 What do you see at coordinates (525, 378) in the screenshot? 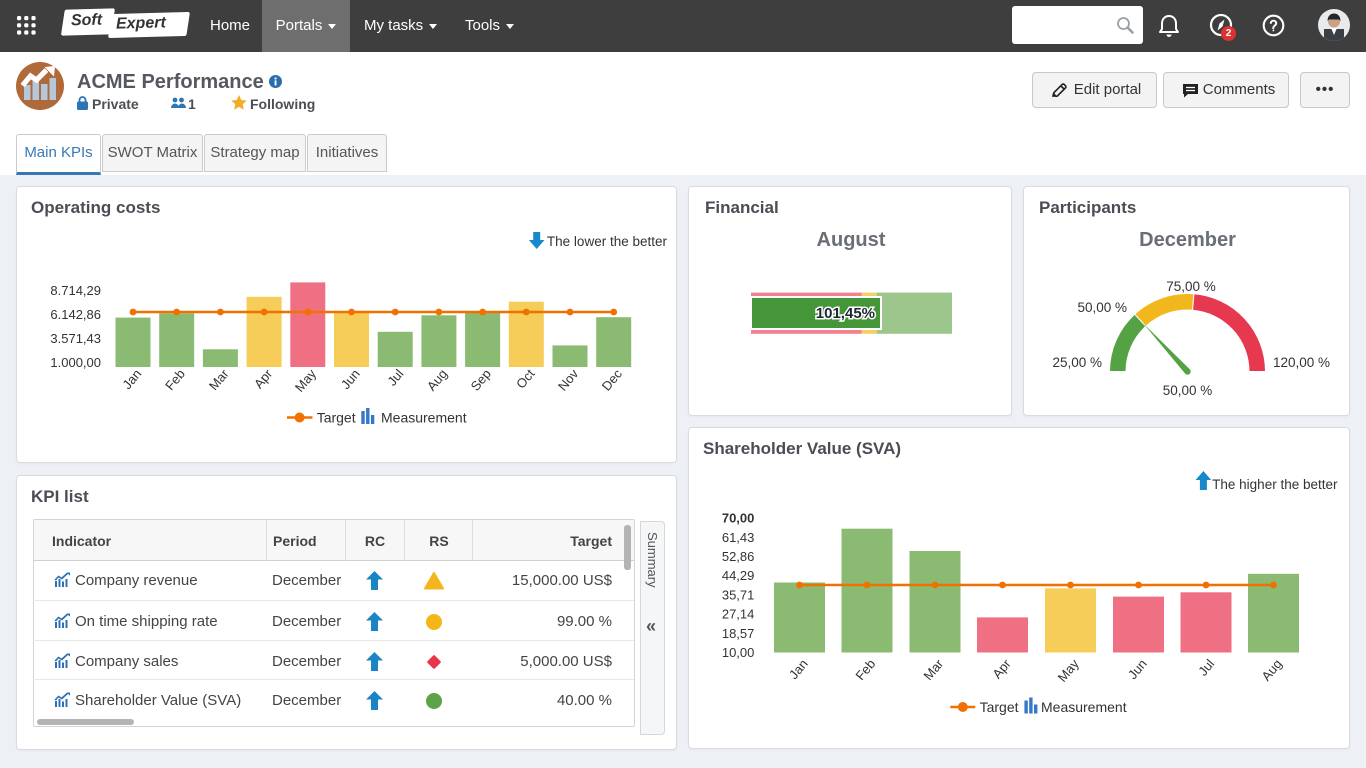
I see `svg-text: Oct` at bounding box center [525, 378].